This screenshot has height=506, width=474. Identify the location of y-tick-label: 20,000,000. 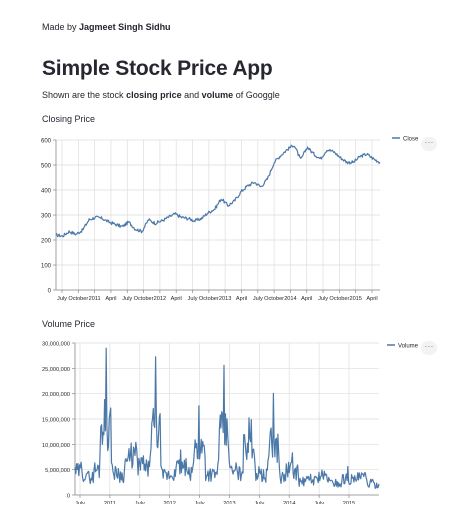
(56, 395).